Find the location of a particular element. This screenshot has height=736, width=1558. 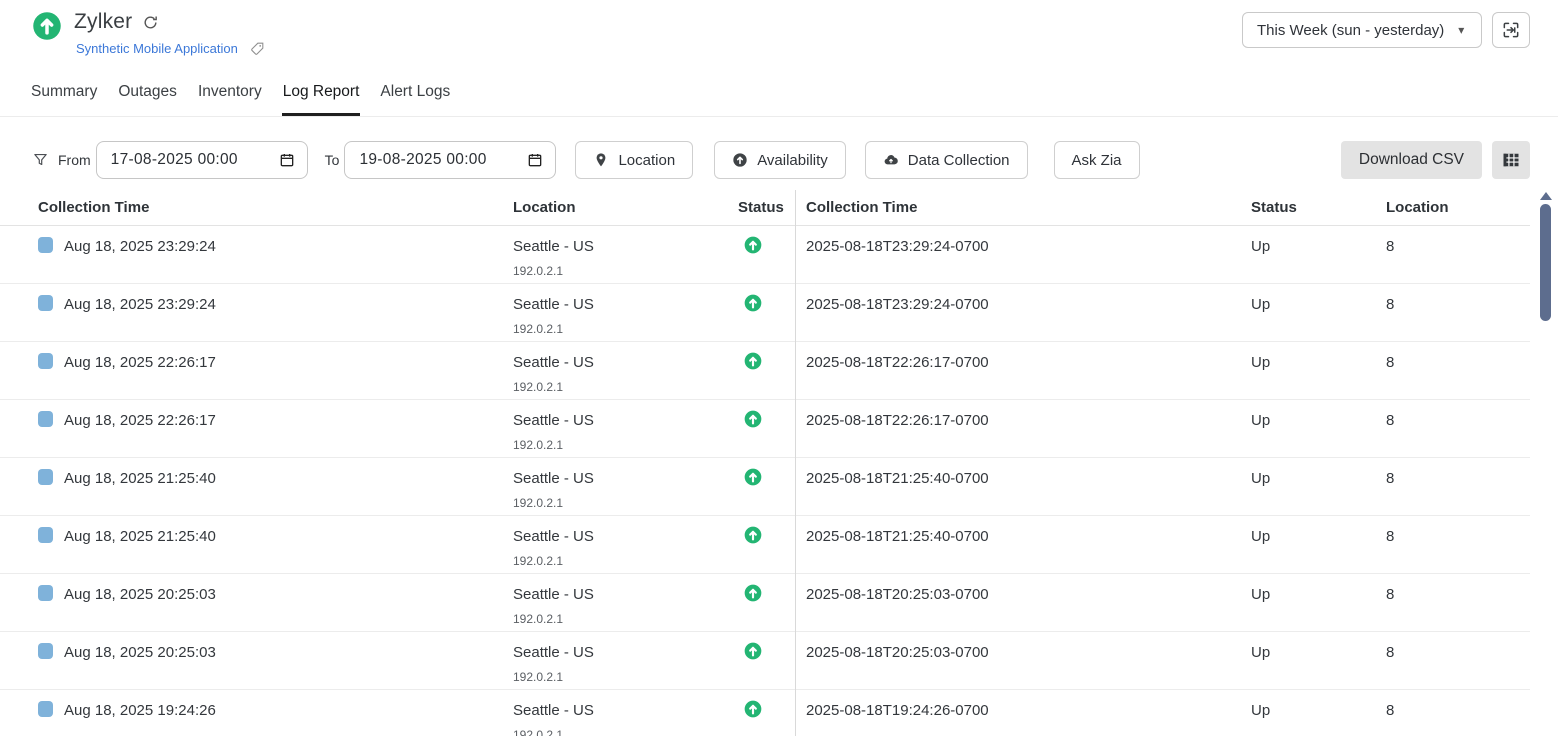

ask-zia-button: Ask Zia is located at coordinates (1096, 160).